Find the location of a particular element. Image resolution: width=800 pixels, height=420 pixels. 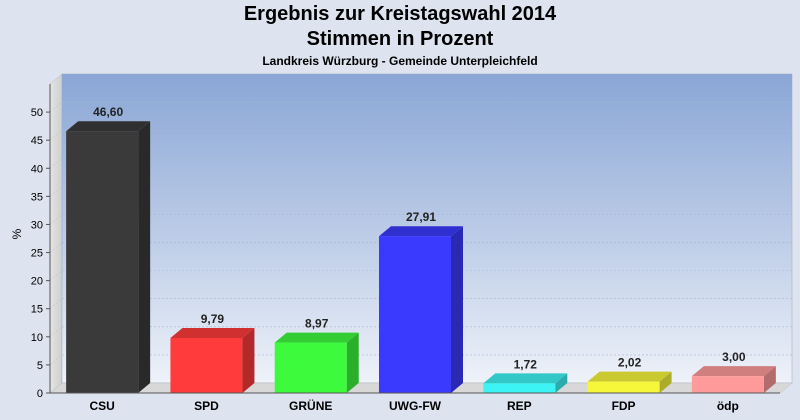

bar-csu: 46,60 is located at coordinates (108, 249).